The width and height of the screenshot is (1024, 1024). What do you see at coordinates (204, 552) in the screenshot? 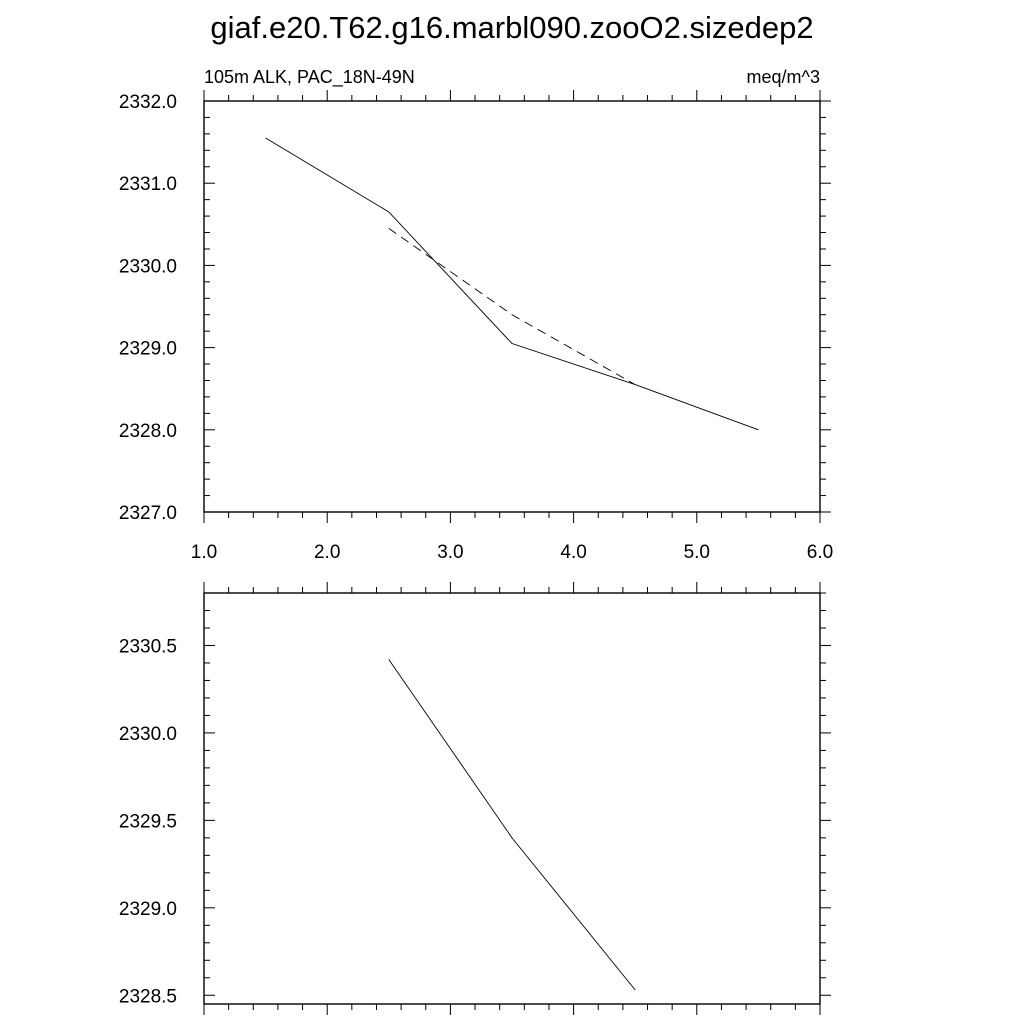
I see `panel-1-x-tick-label: 1.0` at bounding box center [204, 552].